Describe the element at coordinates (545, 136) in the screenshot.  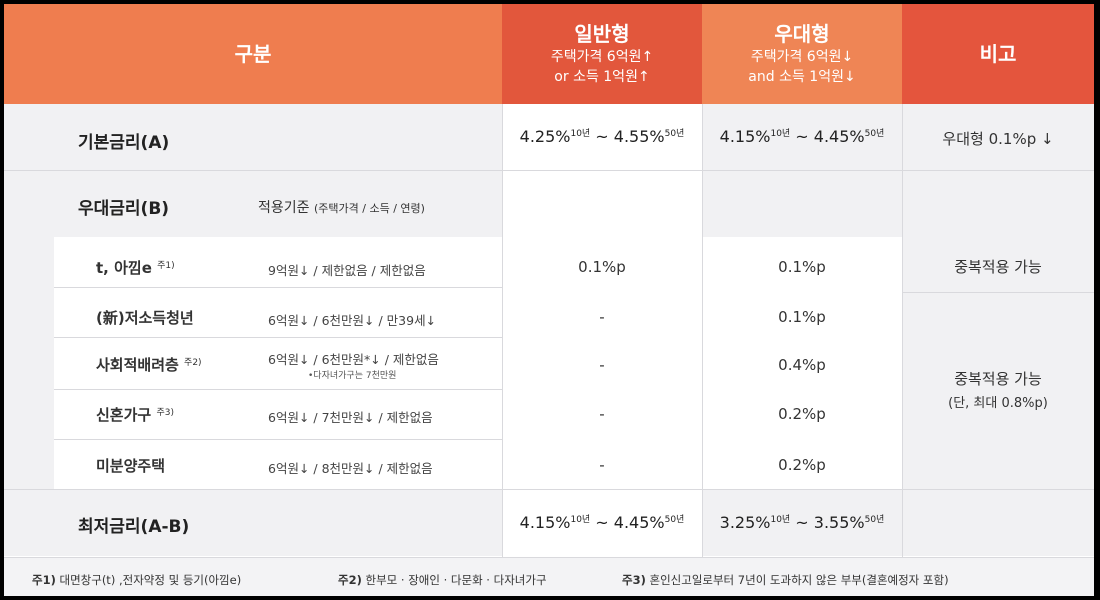
I see `rate-low: 4.25%` at that location.